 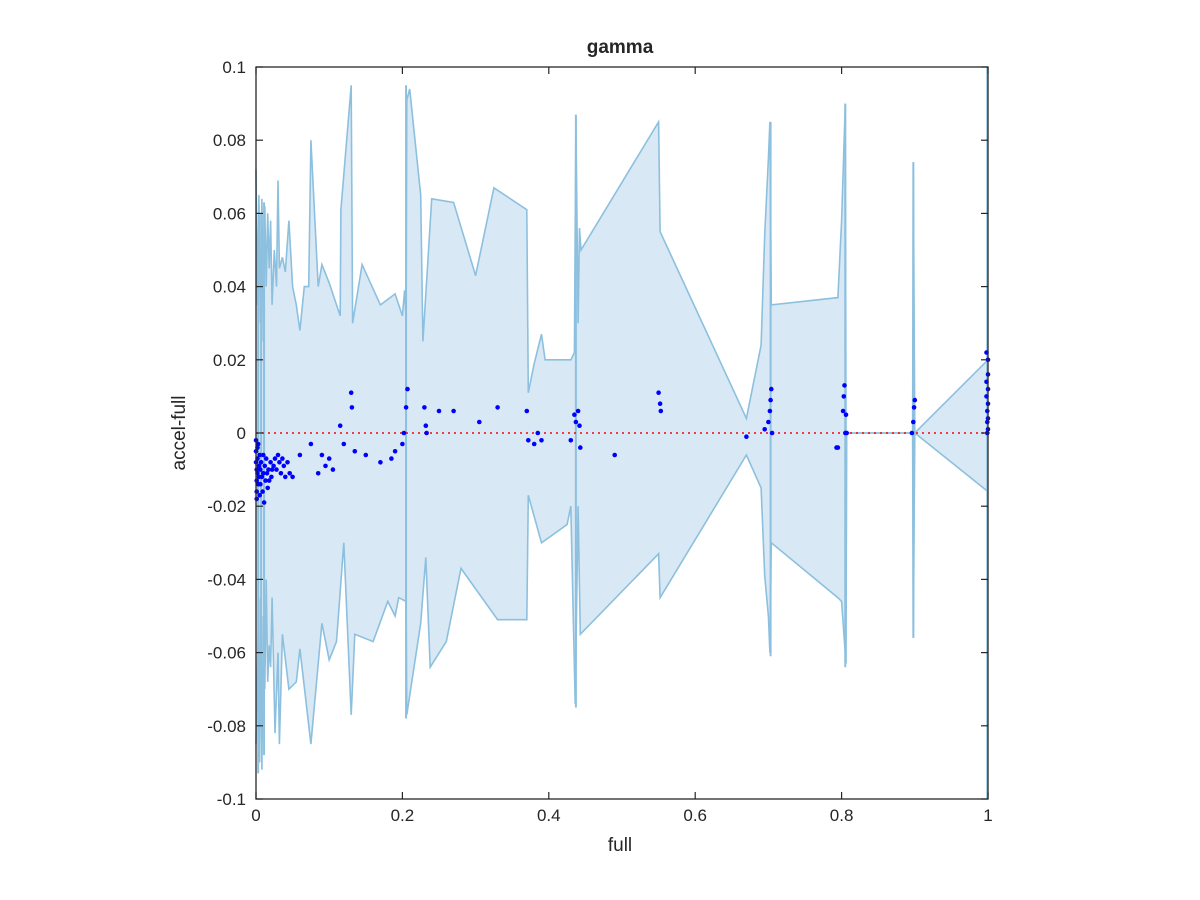 I want to click on y-tick-label: -0.08, so click(x=226, y=726).